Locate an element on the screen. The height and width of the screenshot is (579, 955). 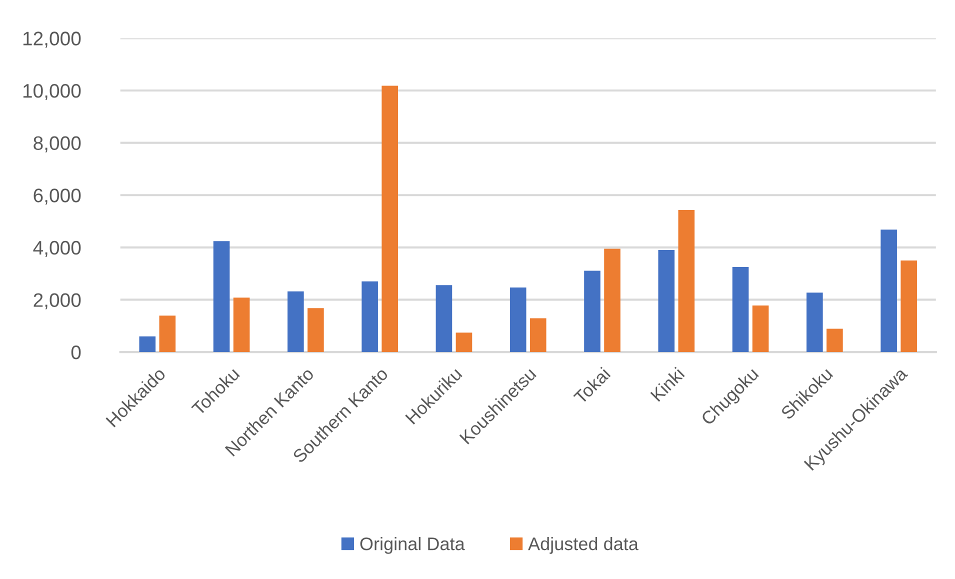
legend-label: Adjusted data is located at coordinates (583, 545).